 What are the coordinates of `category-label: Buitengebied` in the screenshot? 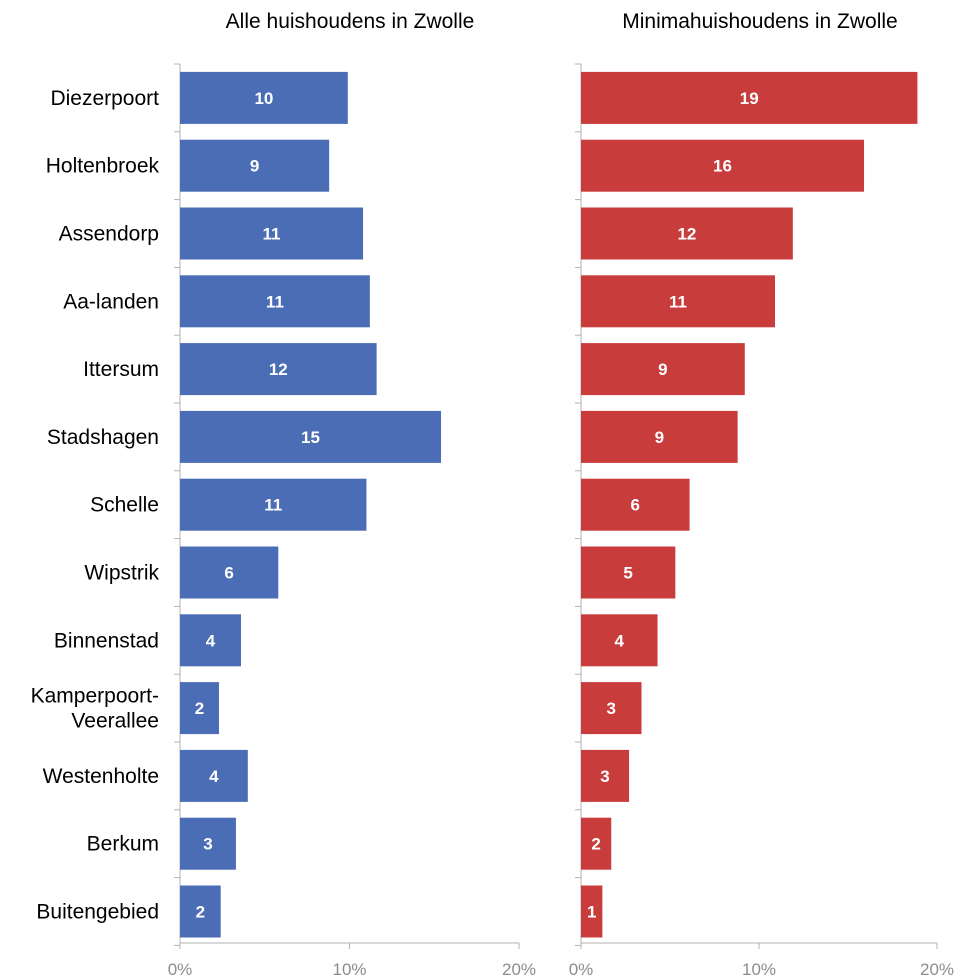 It's located at (97, 912).